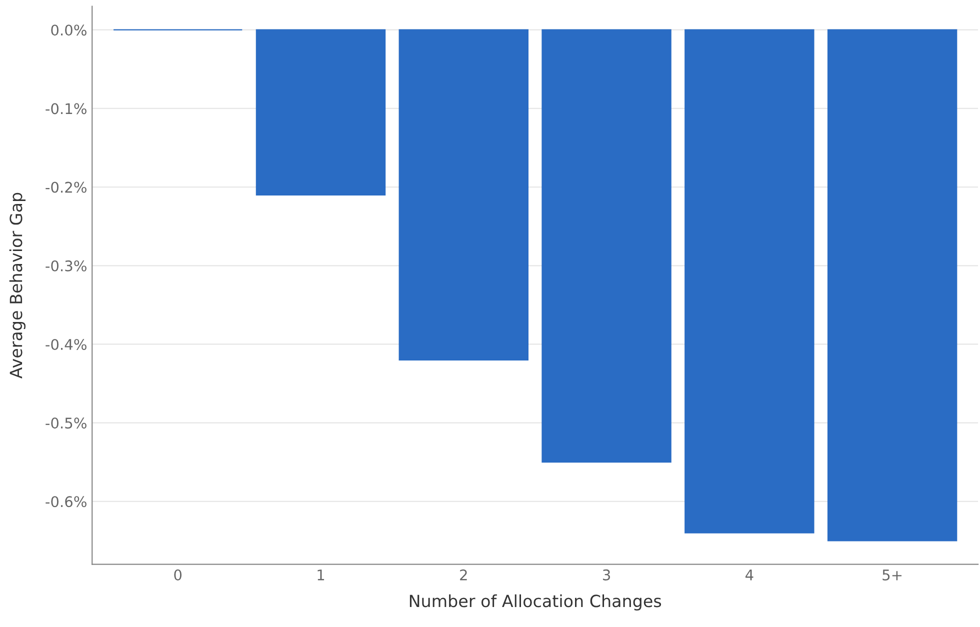 The height and width of the screenshot is (627, 980). I want to click on y-tick-label: -0.6%, so click(66, 502).